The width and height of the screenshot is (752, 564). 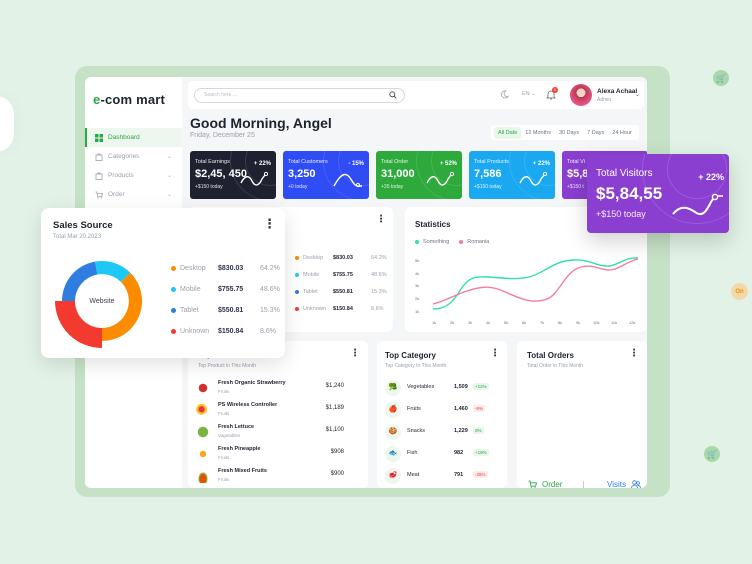 I want to click on sidebar-item-categories: Categories ⌄, so click(x=133, y=156).